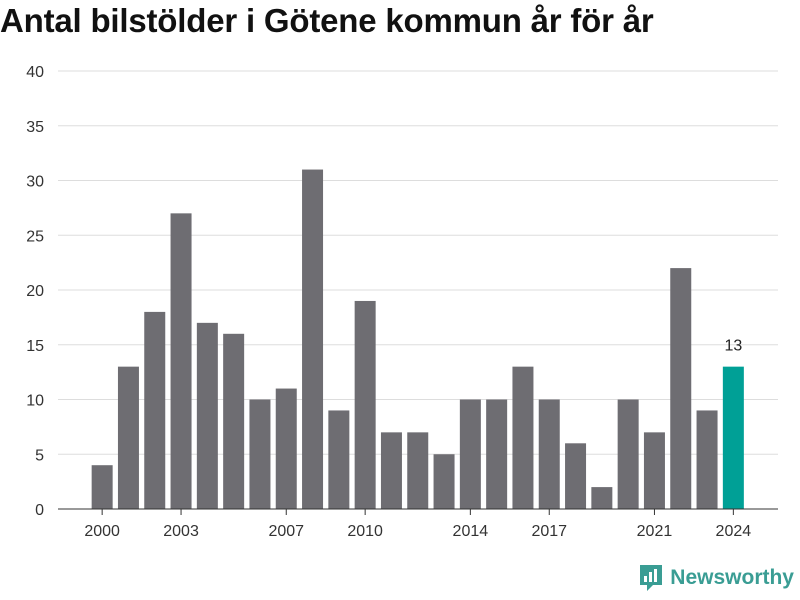  Describe the element at coordinates (497, 454) in the screenshot. I see `bar-2015` at that location.